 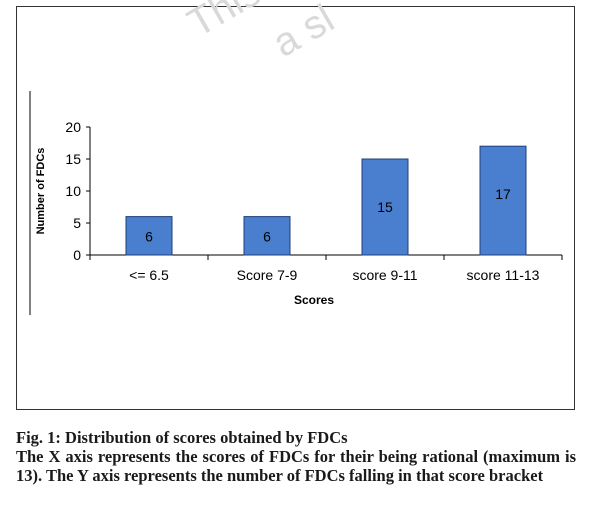 What do you see at coordinates (503, 275) in the screenshot?
I see `x-tick-label: score 11-13` at bounding box center [503, 275].